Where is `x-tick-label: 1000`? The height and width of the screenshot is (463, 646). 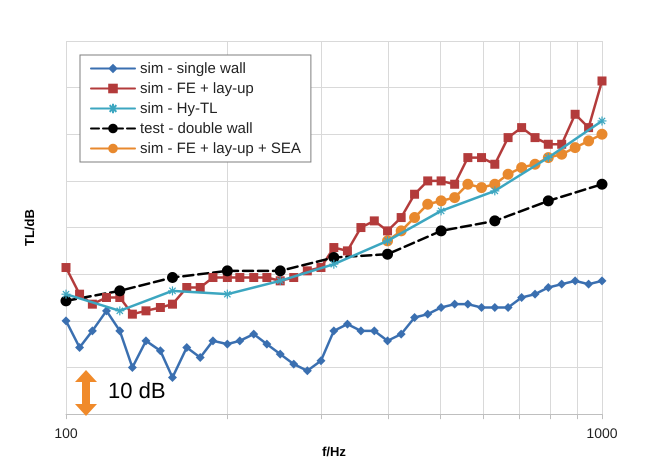
x-tick-label: 1000 is located at coordinates (602, 433).